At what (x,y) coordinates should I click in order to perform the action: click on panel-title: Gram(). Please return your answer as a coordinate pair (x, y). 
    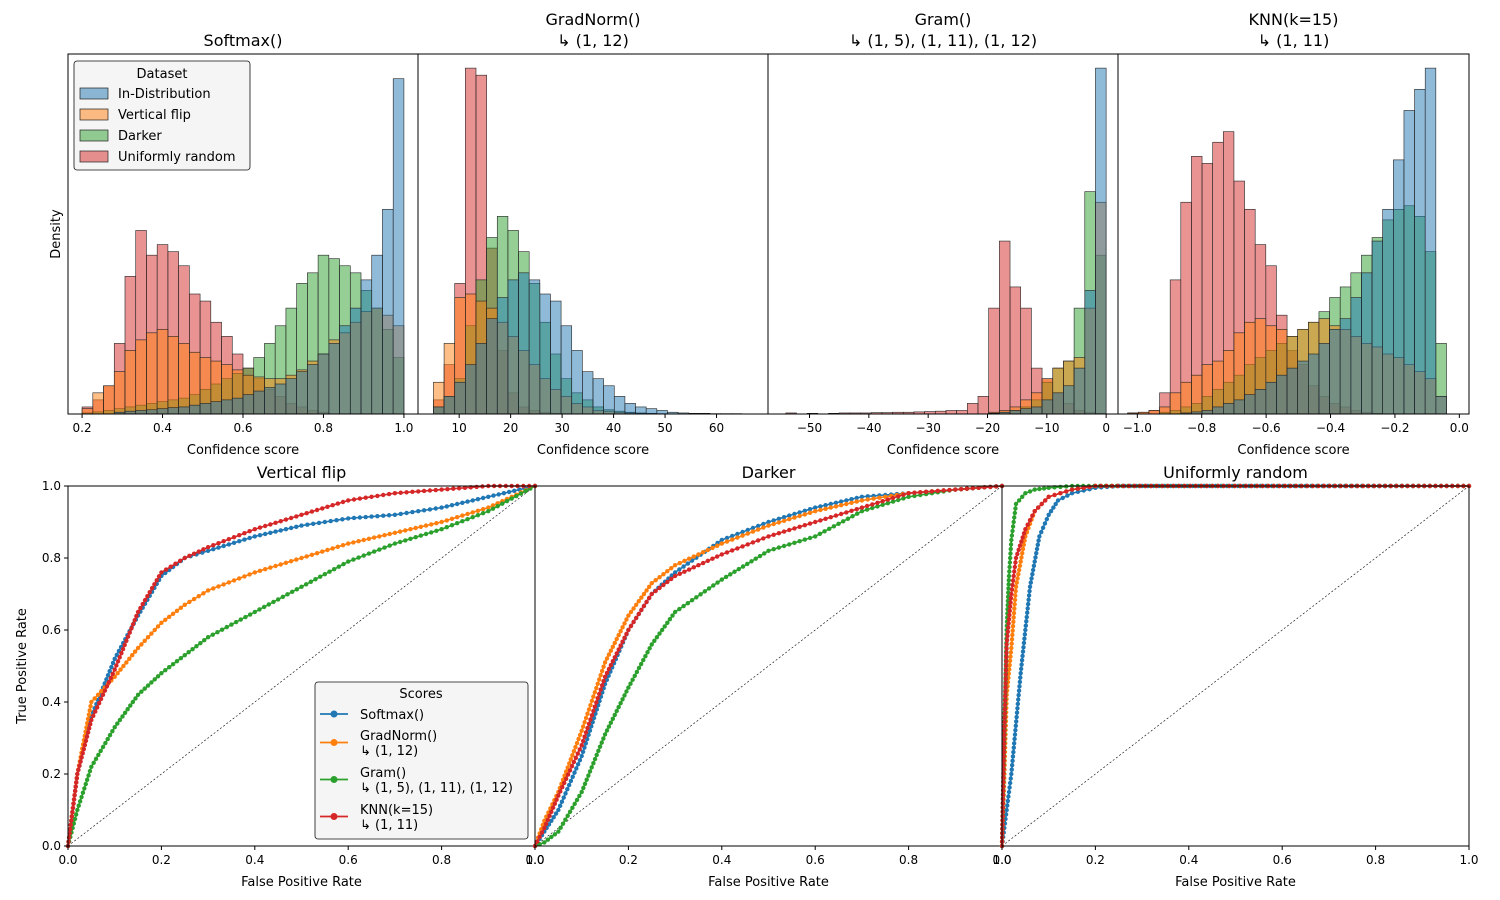
    Looking at the image, I should click on (943, 19).